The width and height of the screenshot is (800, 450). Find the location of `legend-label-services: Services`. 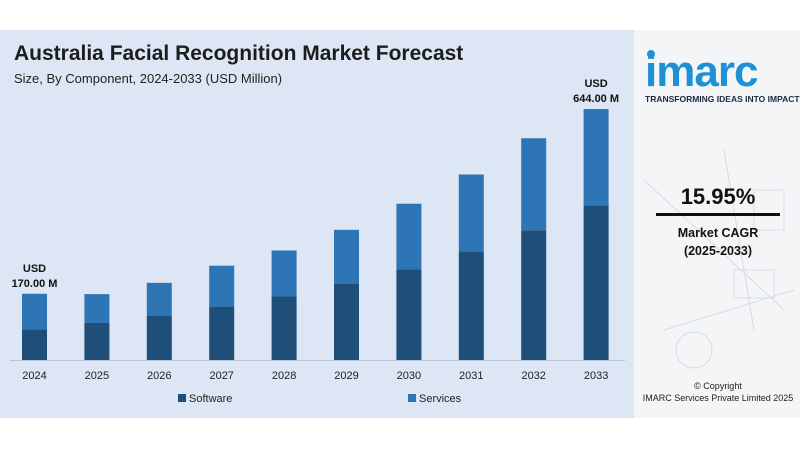

legend-label-services: Services is located at coordinates (440, 399).